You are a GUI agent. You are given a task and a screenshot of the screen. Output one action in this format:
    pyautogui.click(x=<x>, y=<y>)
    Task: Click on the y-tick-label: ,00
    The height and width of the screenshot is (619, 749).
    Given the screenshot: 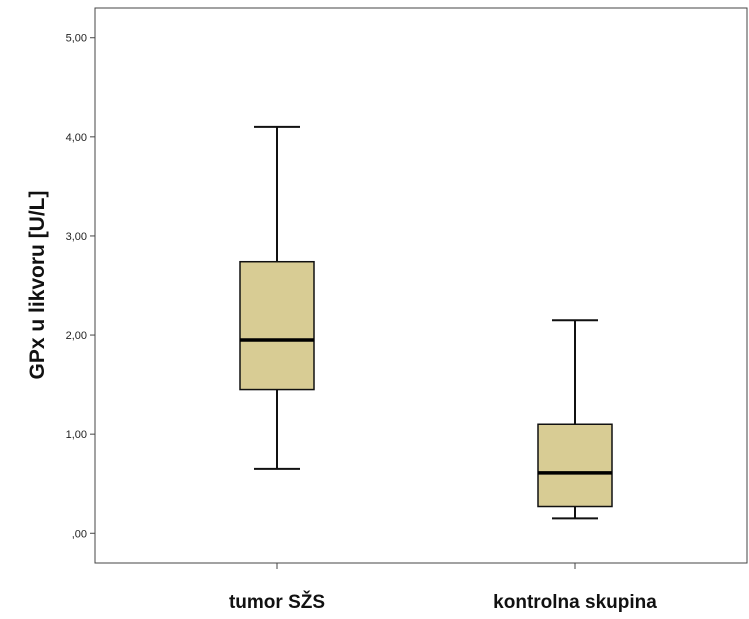 What is the action you would take?
    pyautogui.click(x=79, y=534)
    